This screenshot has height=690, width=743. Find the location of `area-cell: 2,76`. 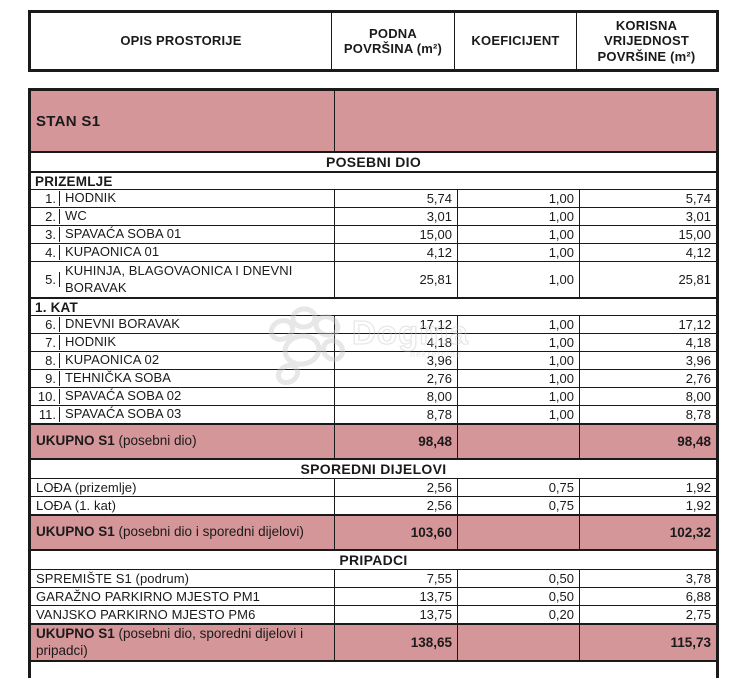

area-cell: 2,76 is located at coordinates (395, 378).